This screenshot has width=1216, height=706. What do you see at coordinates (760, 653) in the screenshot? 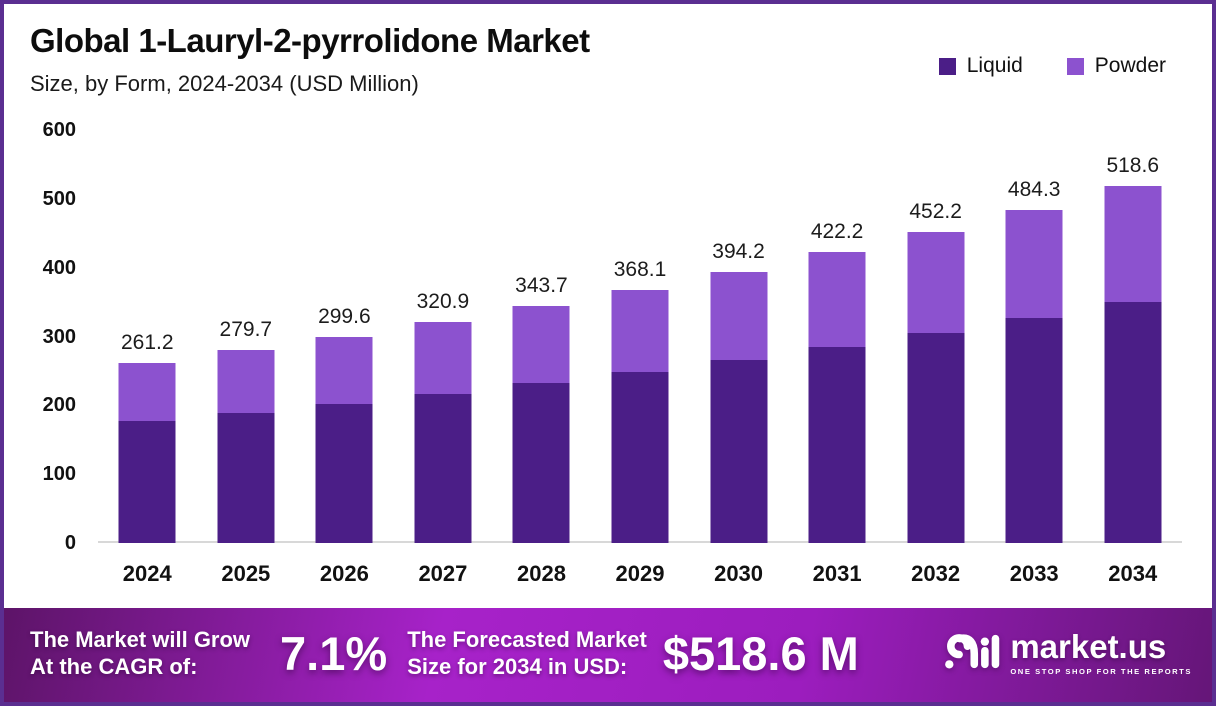
I see `forecast-value: $518.6 M` at bounding box center [760, 653].